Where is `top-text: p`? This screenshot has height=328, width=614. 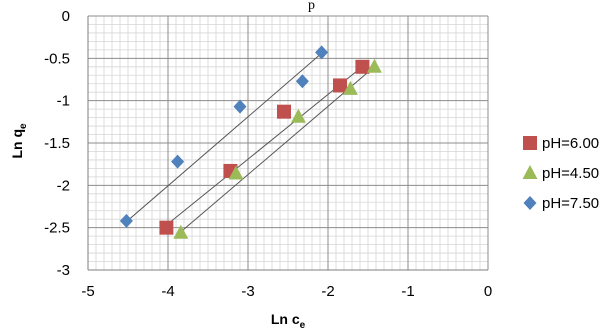 top-text: p is located at coordinates (311, 6).